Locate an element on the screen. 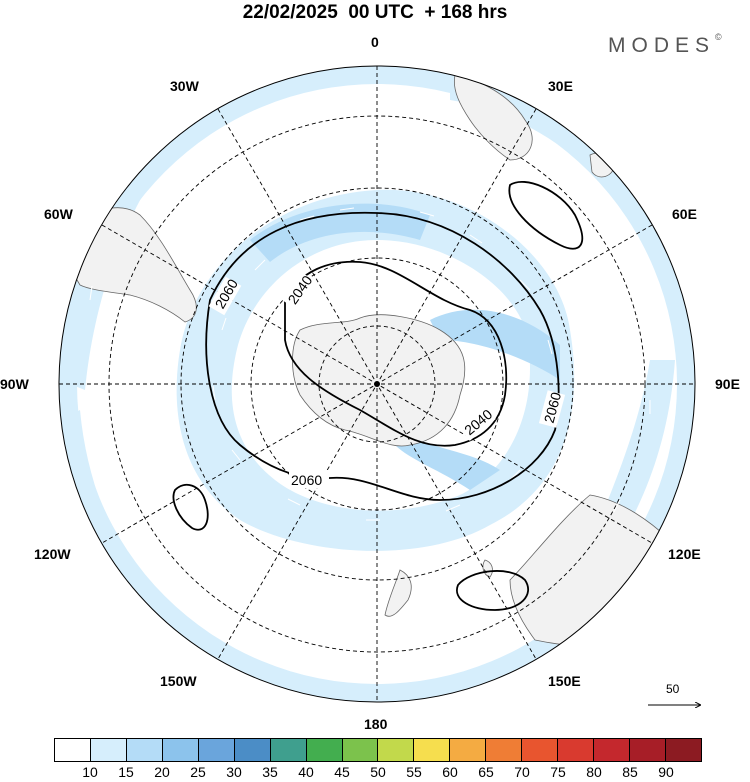  lon-label-90e: 90E is located at coordinates (727, 384).